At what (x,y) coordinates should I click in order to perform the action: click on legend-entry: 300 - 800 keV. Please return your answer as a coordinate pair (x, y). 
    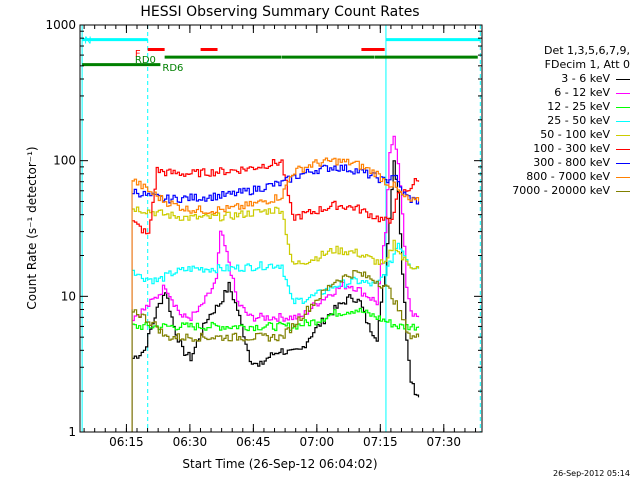
    Looking at the image, I should click on (581, 162).